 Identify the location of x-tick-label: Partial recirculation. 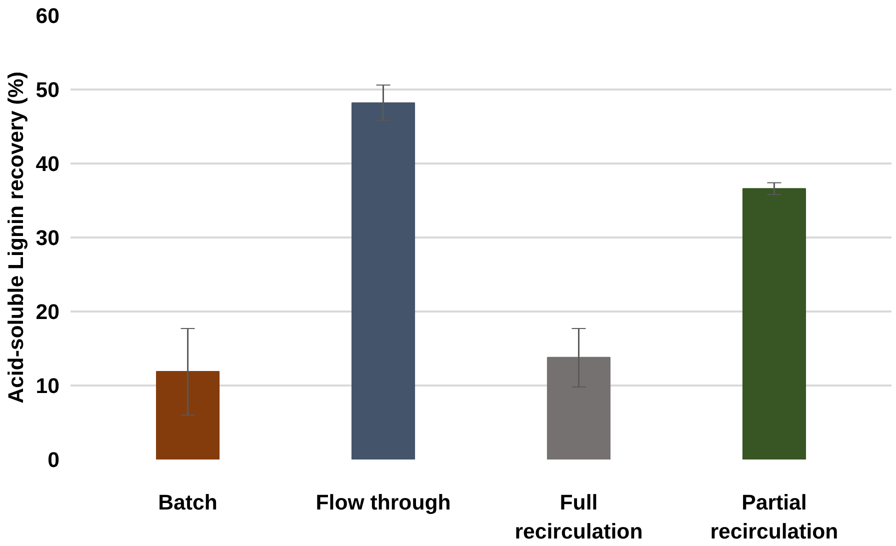
(774, 517).